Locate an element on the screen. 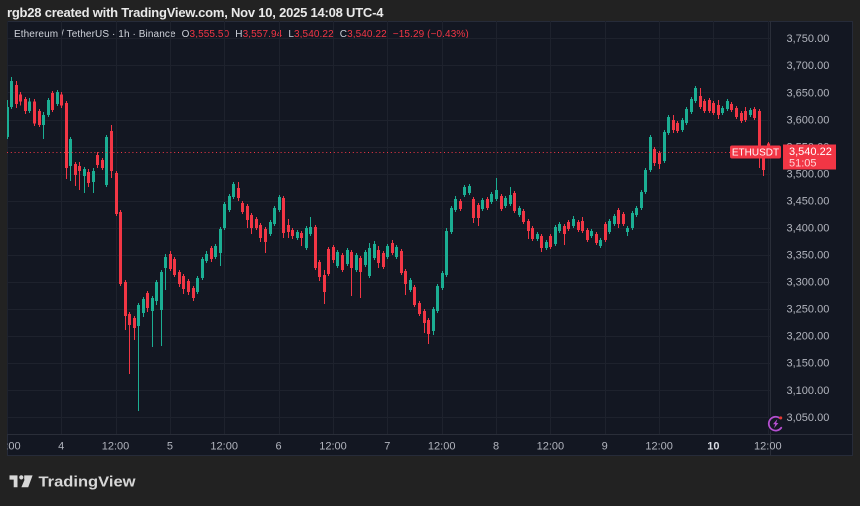 The height and width of the screenshot is (506, 860). svg-text: 3,150.00 is located at coordinates (808, 364).